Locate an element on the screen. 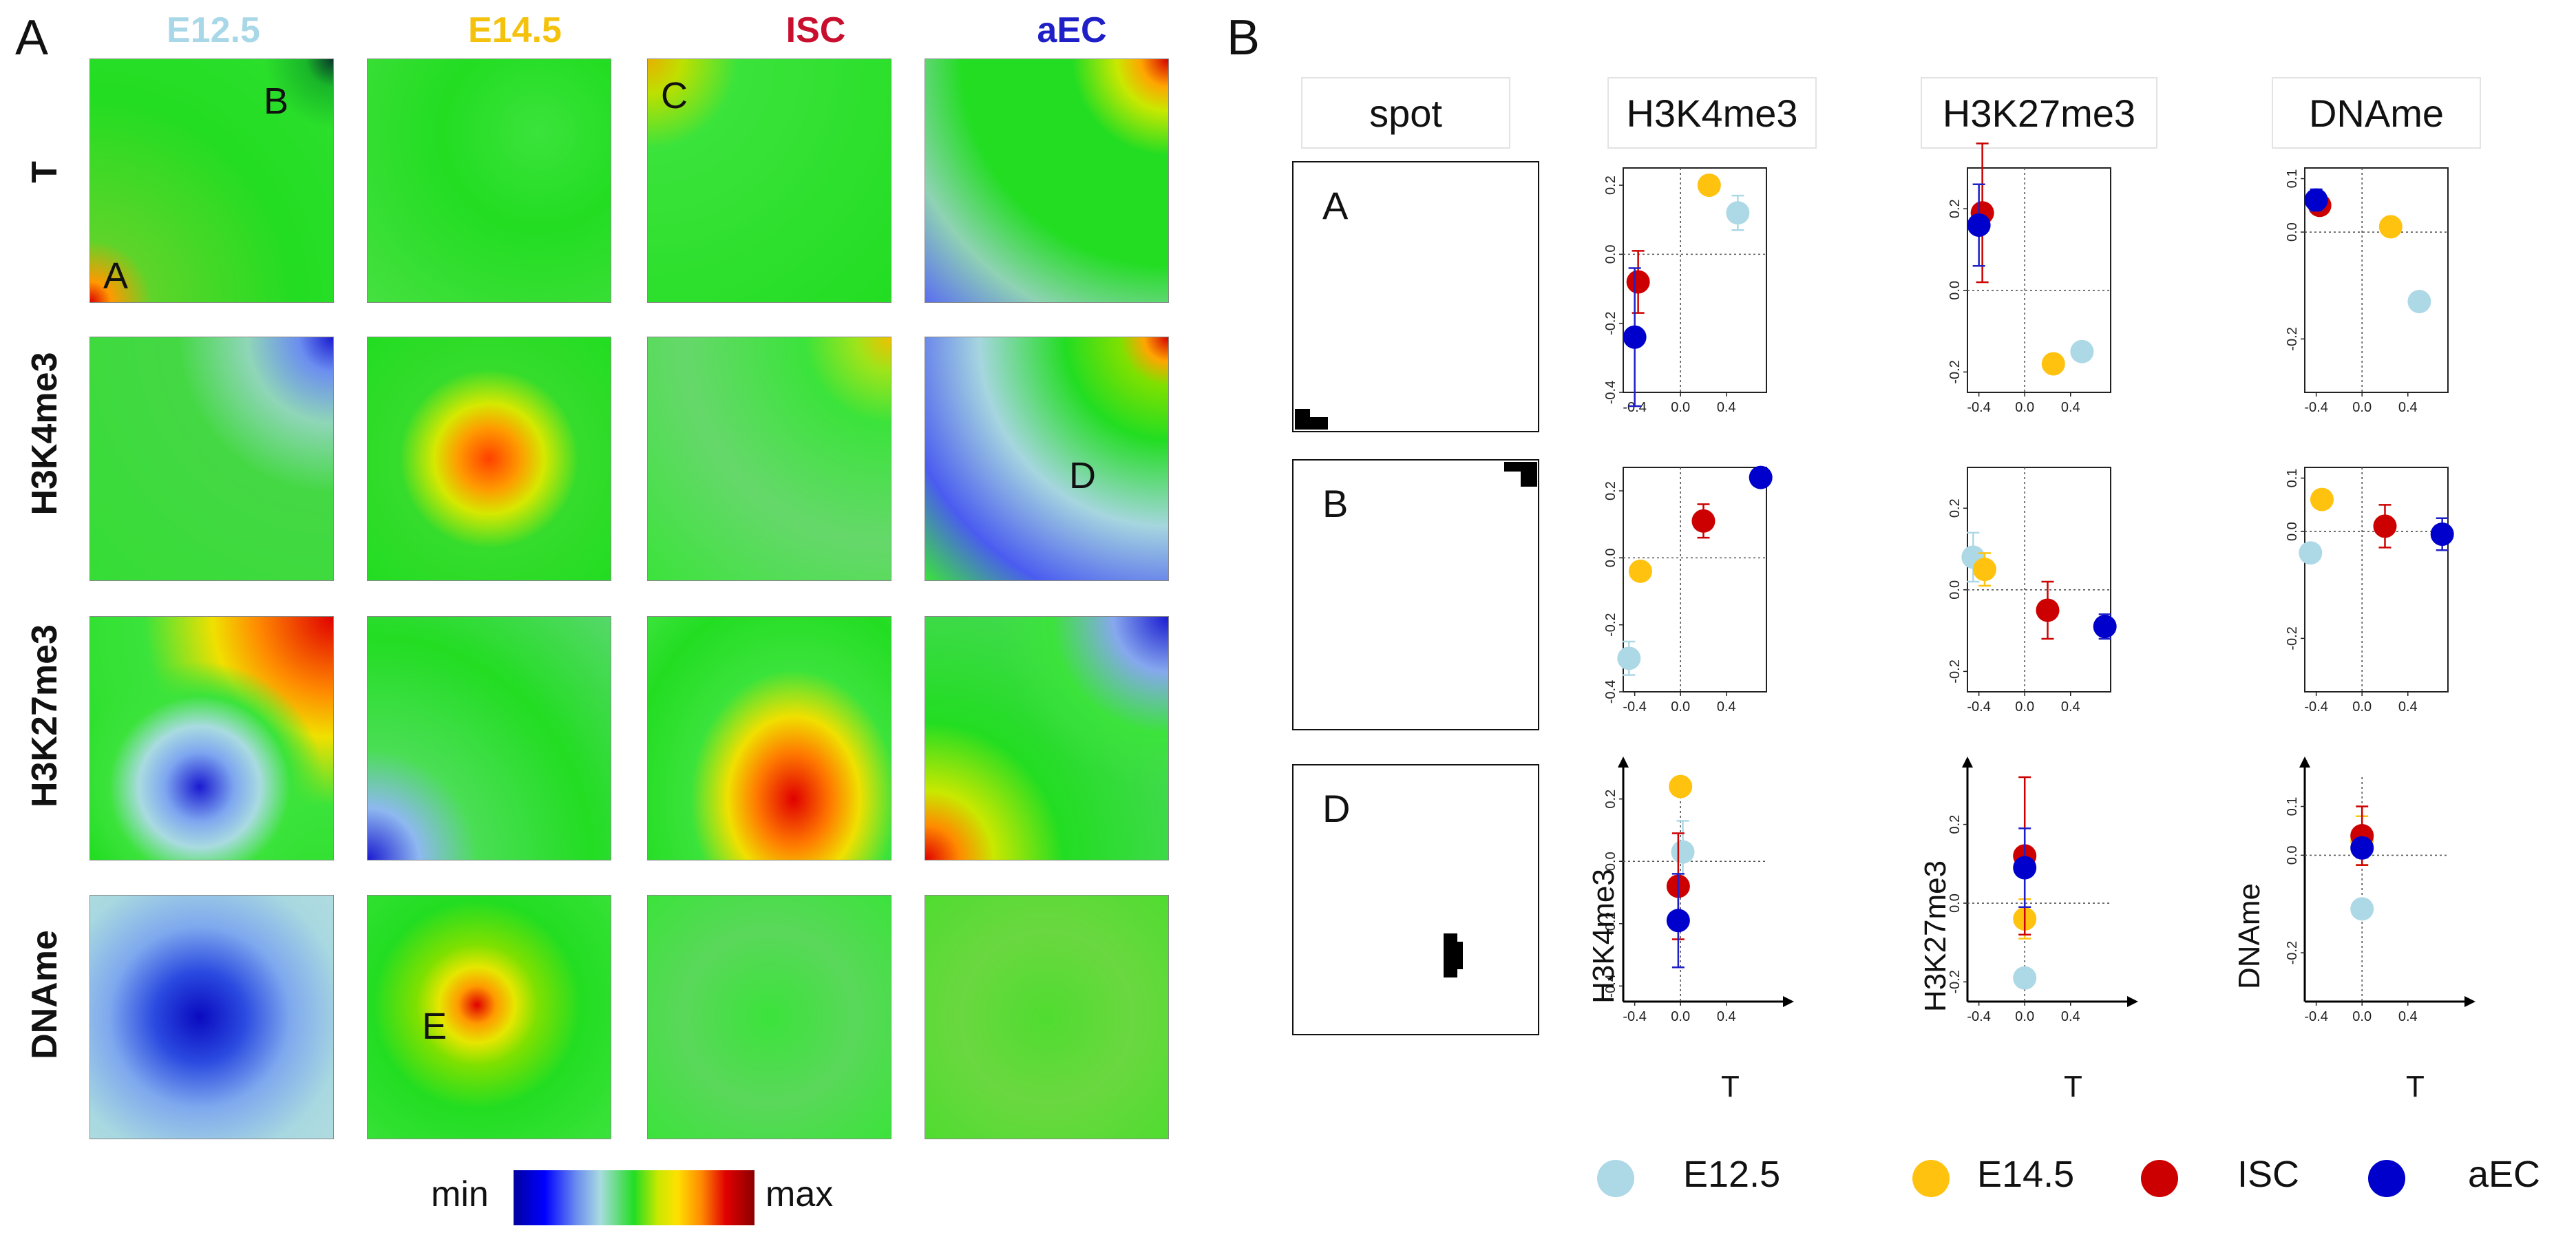 Image resolution: width=2576 pixels, height=1237 pixels. plot-a-h3k27me3-ytick-label-1: 0.0 is located at coordinates (1955, 290).